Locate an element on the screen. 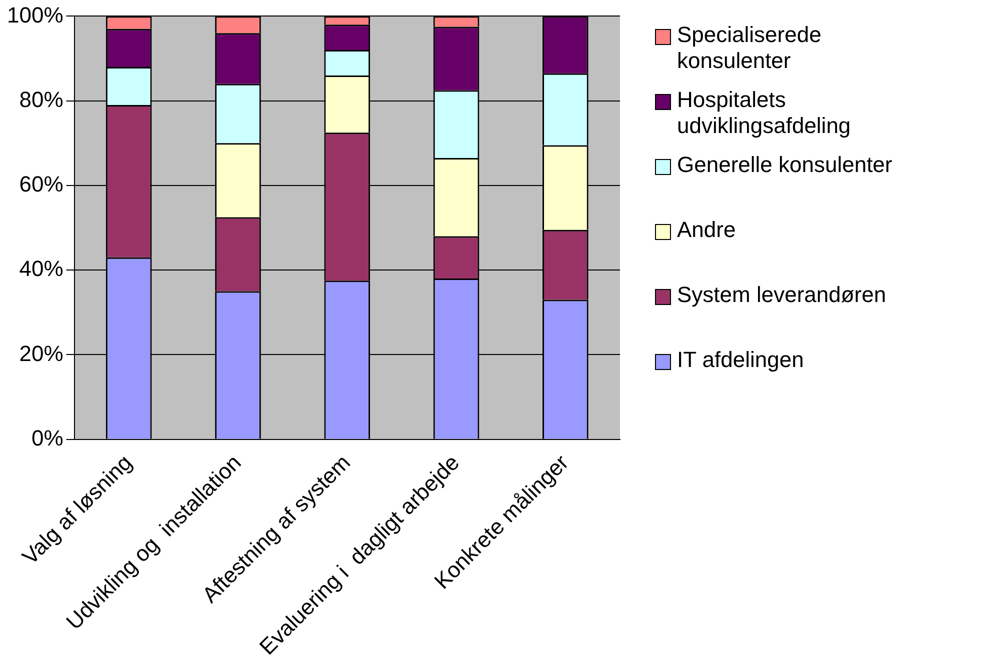 The height and width of the screenshot is (664, 981). y-tick-label: 0% is located at coordinates (47, 437).